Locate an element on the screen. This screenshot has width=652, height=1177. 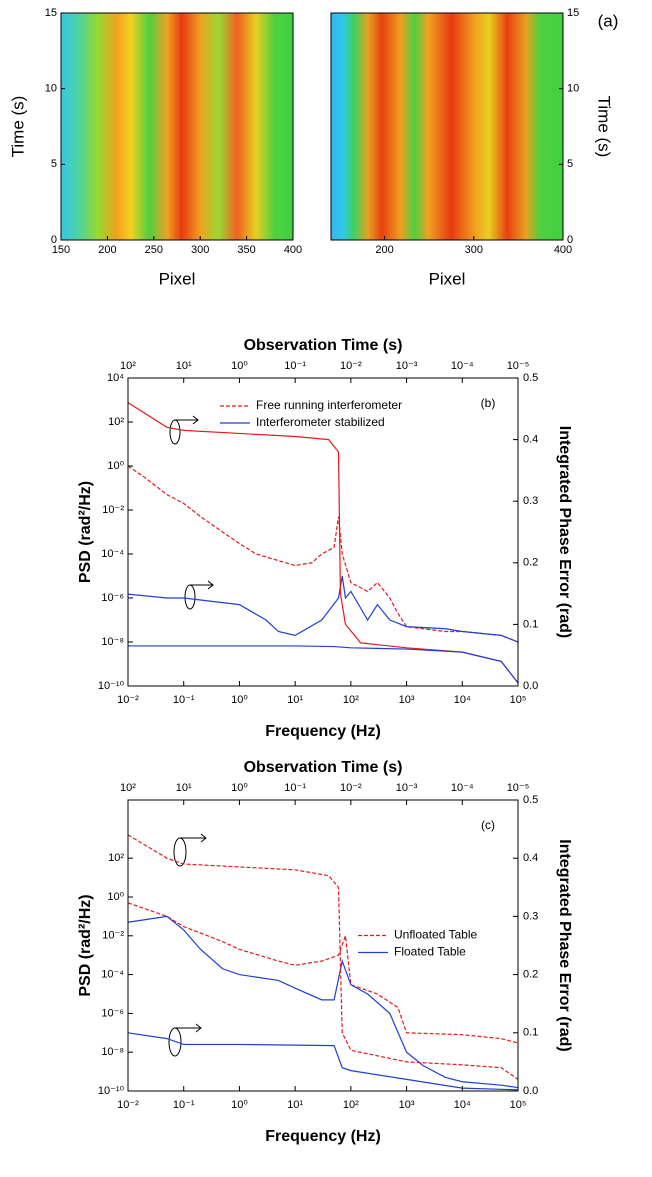
phase-error-markers is located at coordinates (191, 736).